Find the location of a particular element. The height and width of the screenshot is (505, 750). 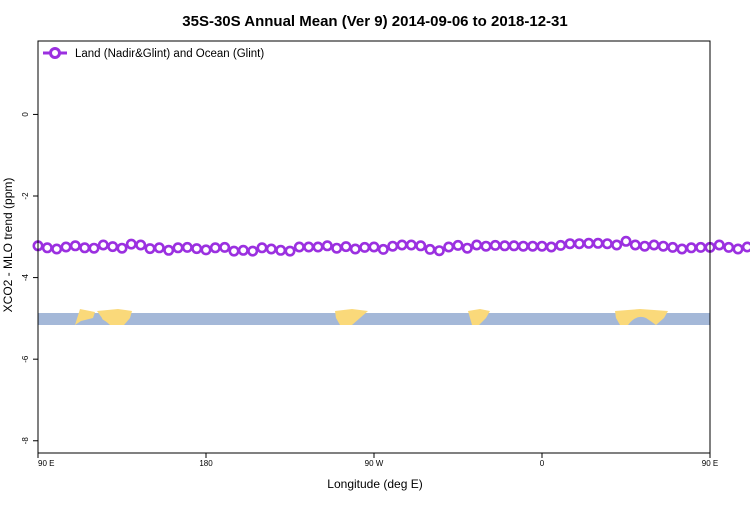

series-layer is located at coordinates (391, 246).